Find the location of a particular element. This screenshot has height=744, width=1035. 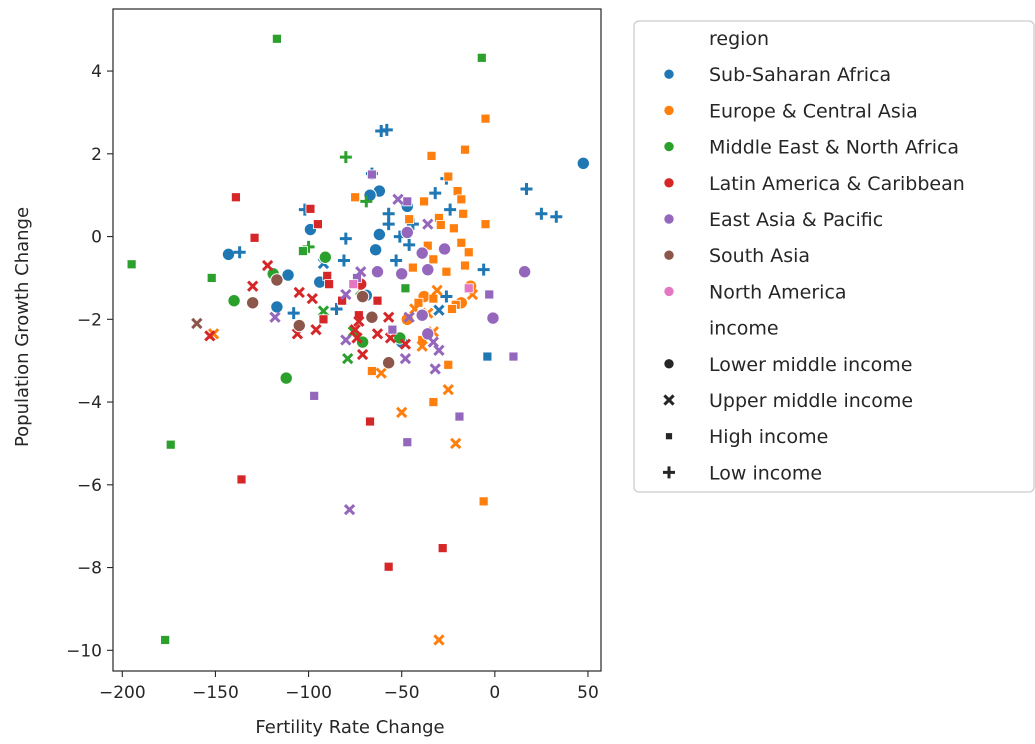

x-tick-label: −50 is located at coordinates (402, 693).